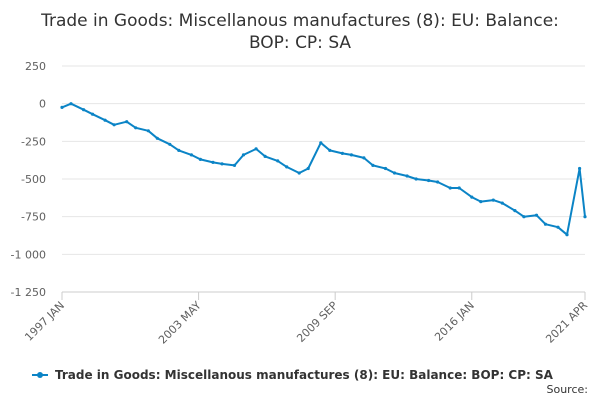 The image size is (600, 400). What do you see at coordinates (180, 323) in the screenshot?
I see `x-tick-label-1: 2003 MAY` at bounding box center [180, 323].